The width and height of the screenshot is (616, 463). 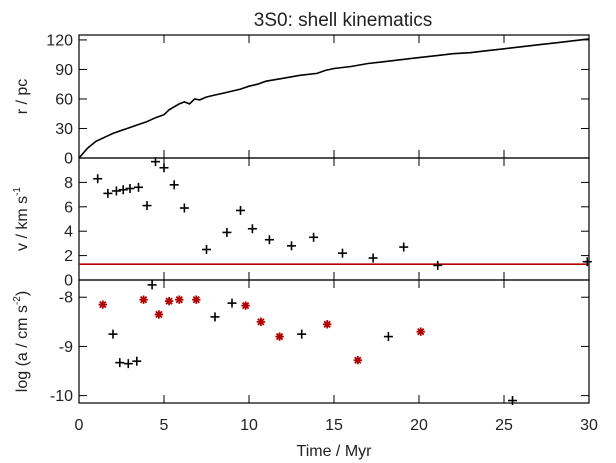 I want to click on x-axis-title: Time / Myr, so click(x=335, y=451).